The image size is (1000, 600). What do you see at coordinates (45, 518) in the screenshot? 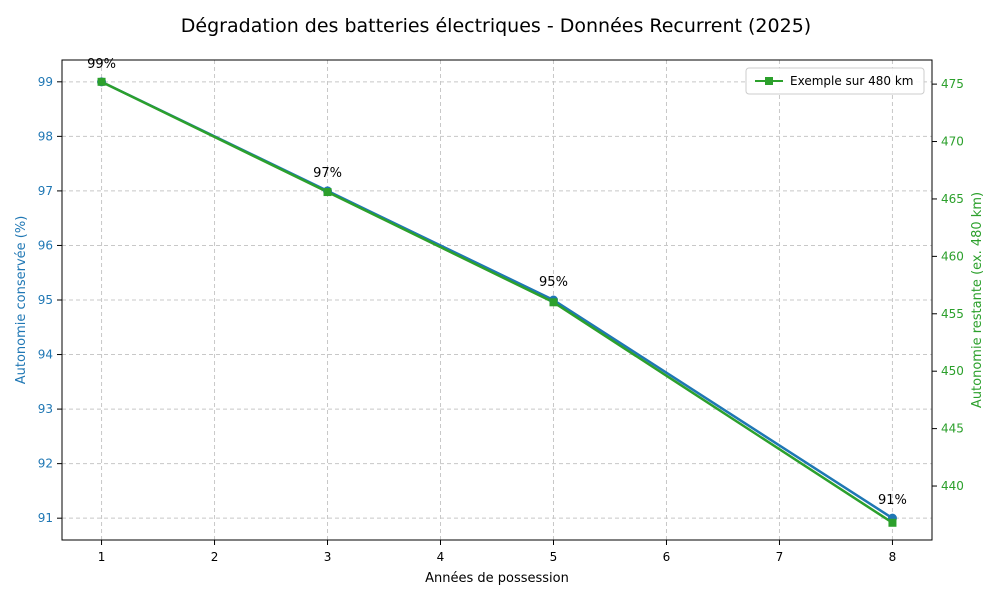
I see `y-left-tick-label: 91` at bounding box center [45, 518].